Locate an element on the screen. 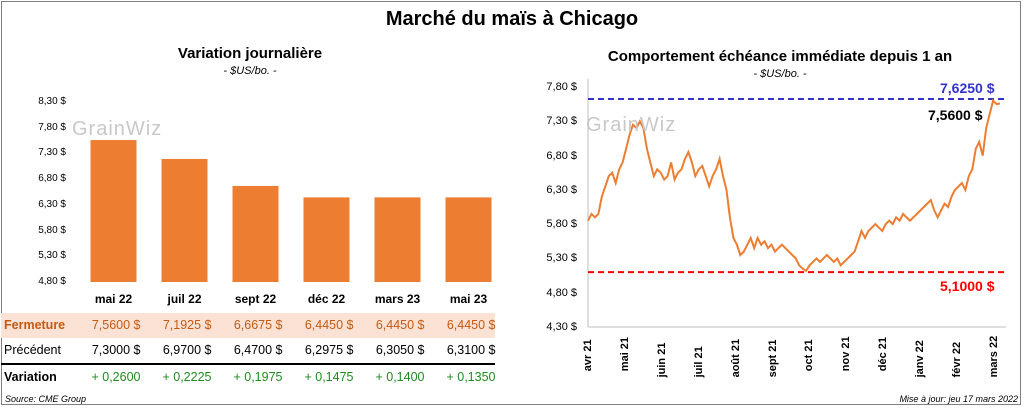  last-price-label: 7,5600 $ is located at coordinates (955, 115).